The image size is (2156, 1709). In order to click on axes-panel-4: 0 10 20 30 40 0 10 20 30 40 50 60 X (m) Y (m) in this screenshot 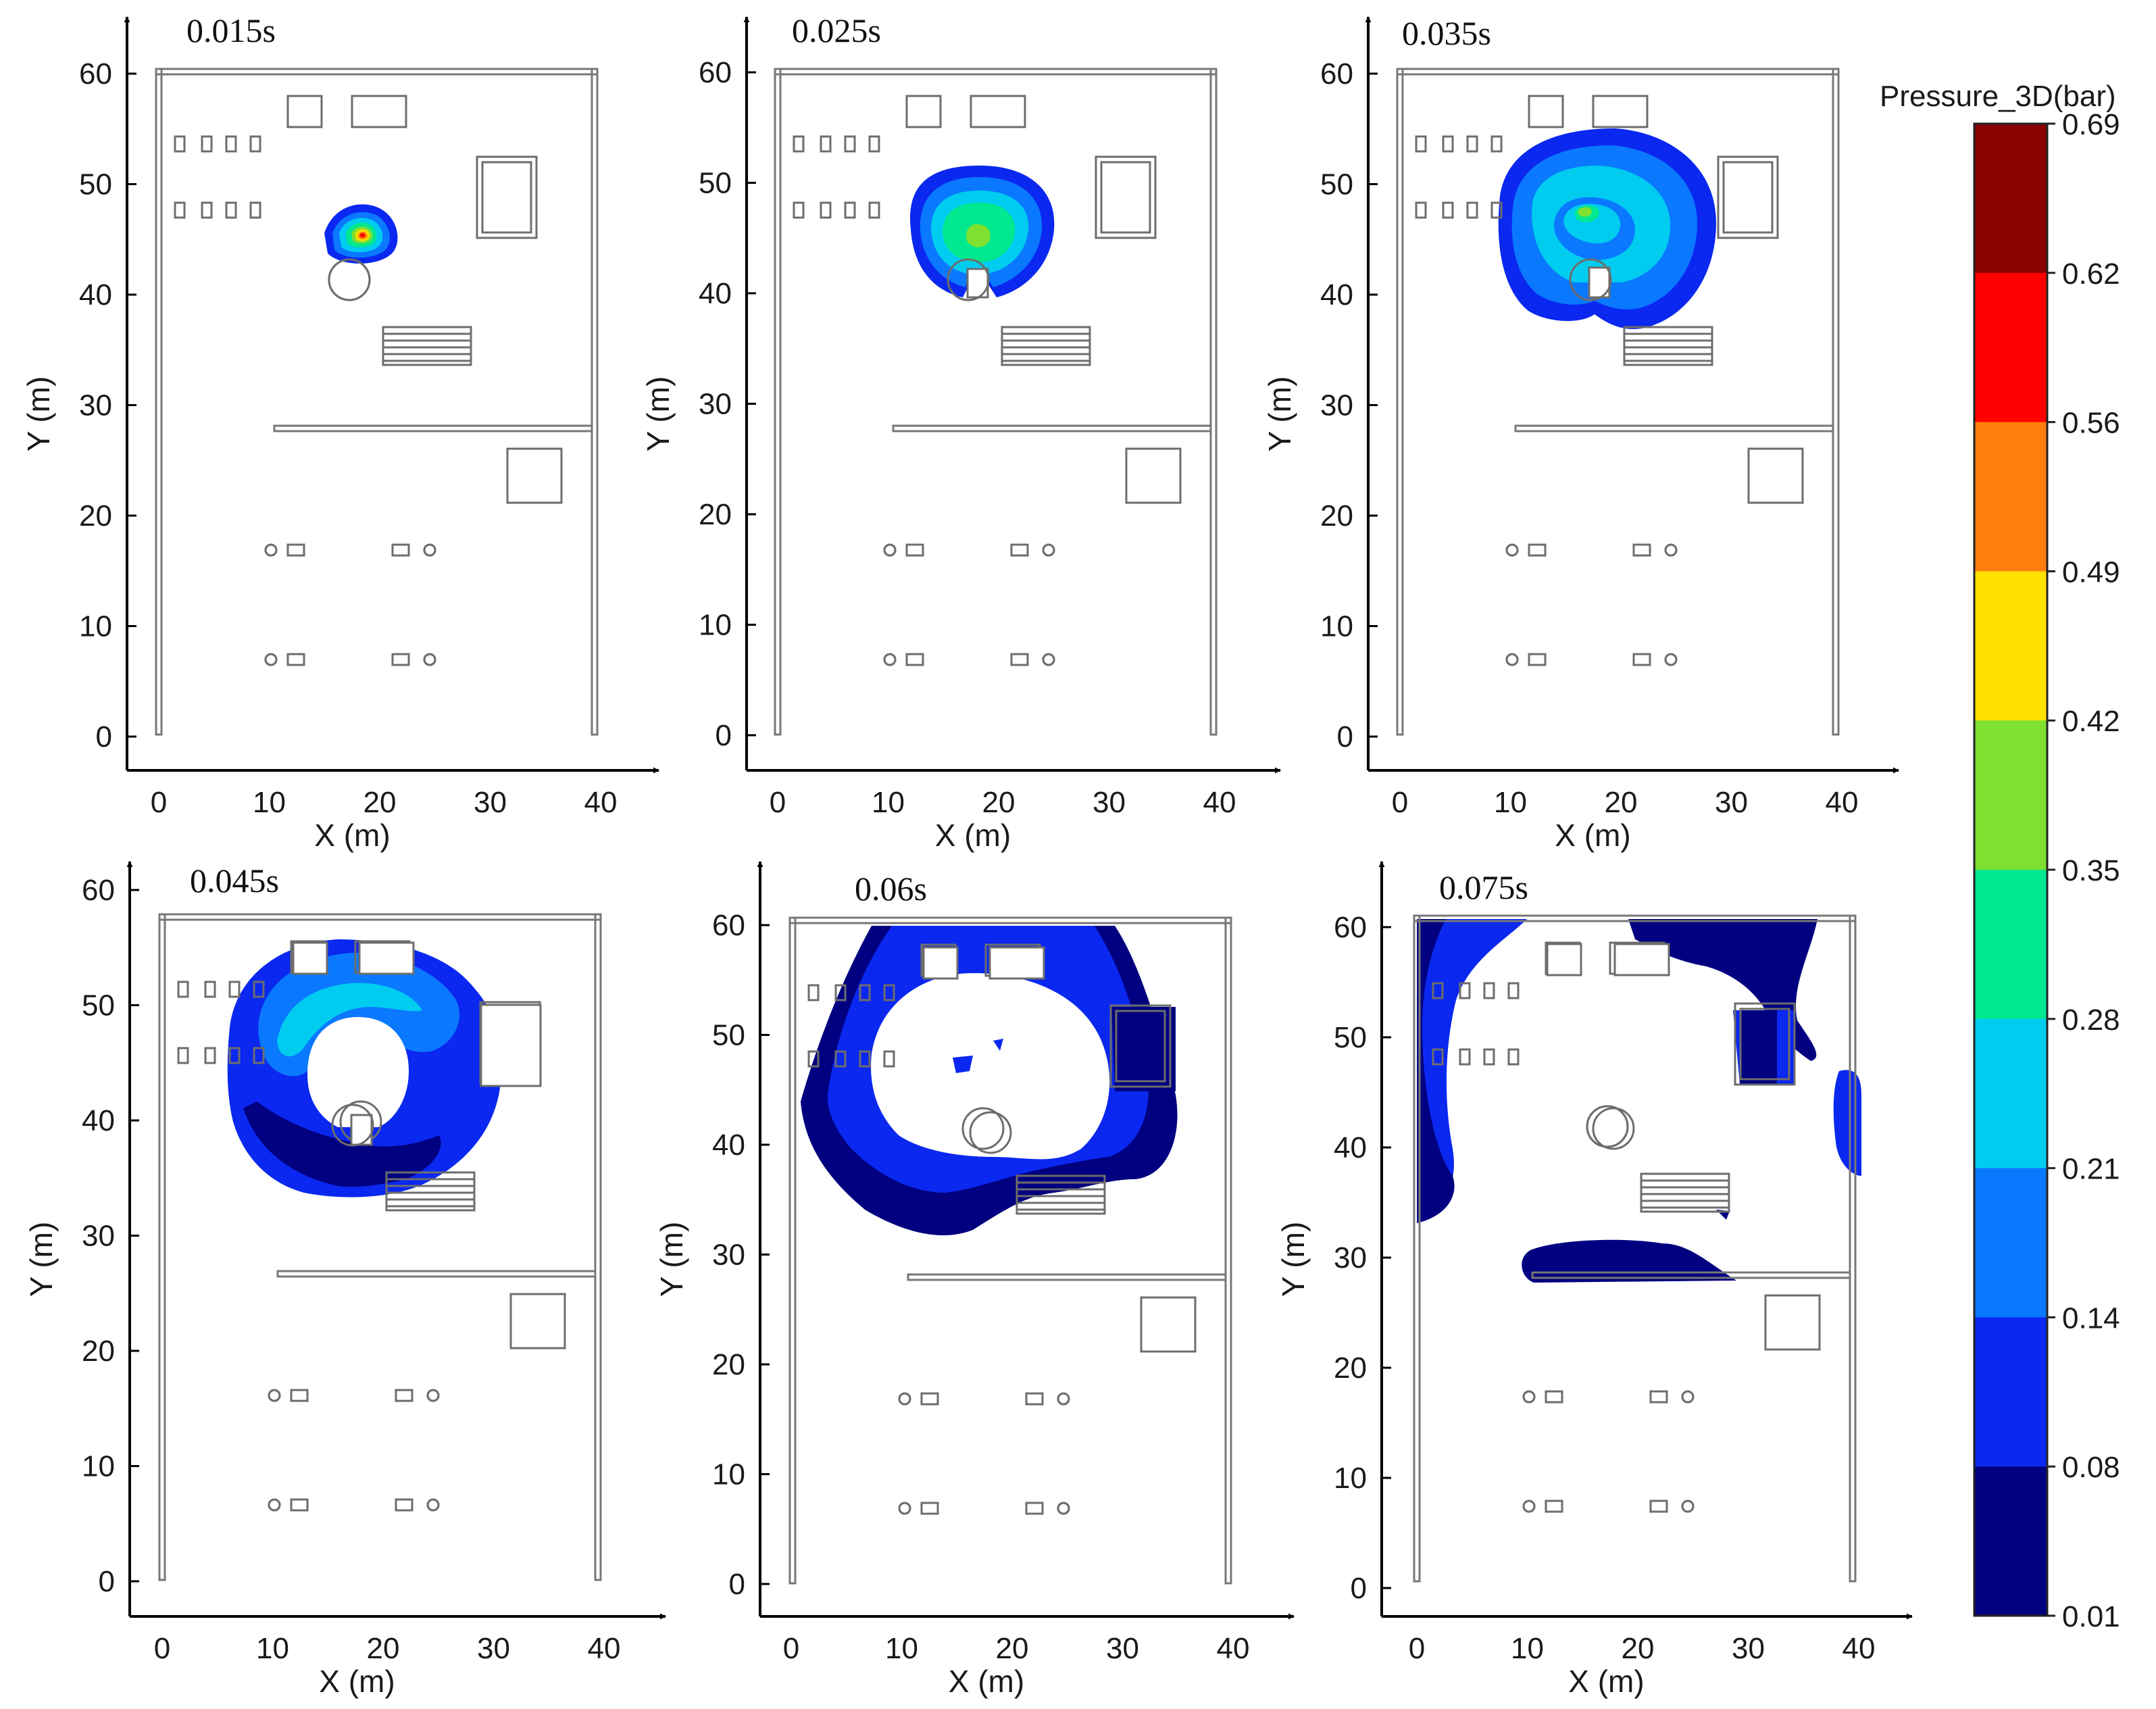, I will do `click(345, 1280)`.